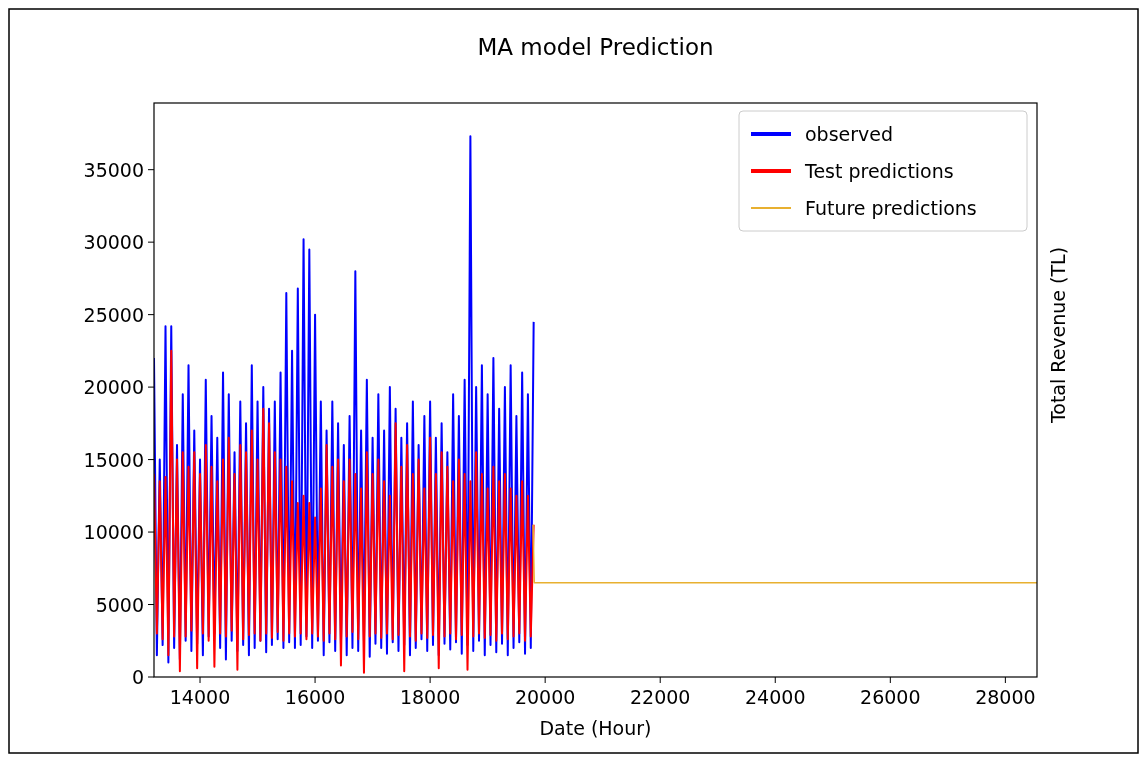  What do you see at coordinates (890, 697) in the screenshot?
I see `x-tick-label: 26000` at bounding box center [890, 697].